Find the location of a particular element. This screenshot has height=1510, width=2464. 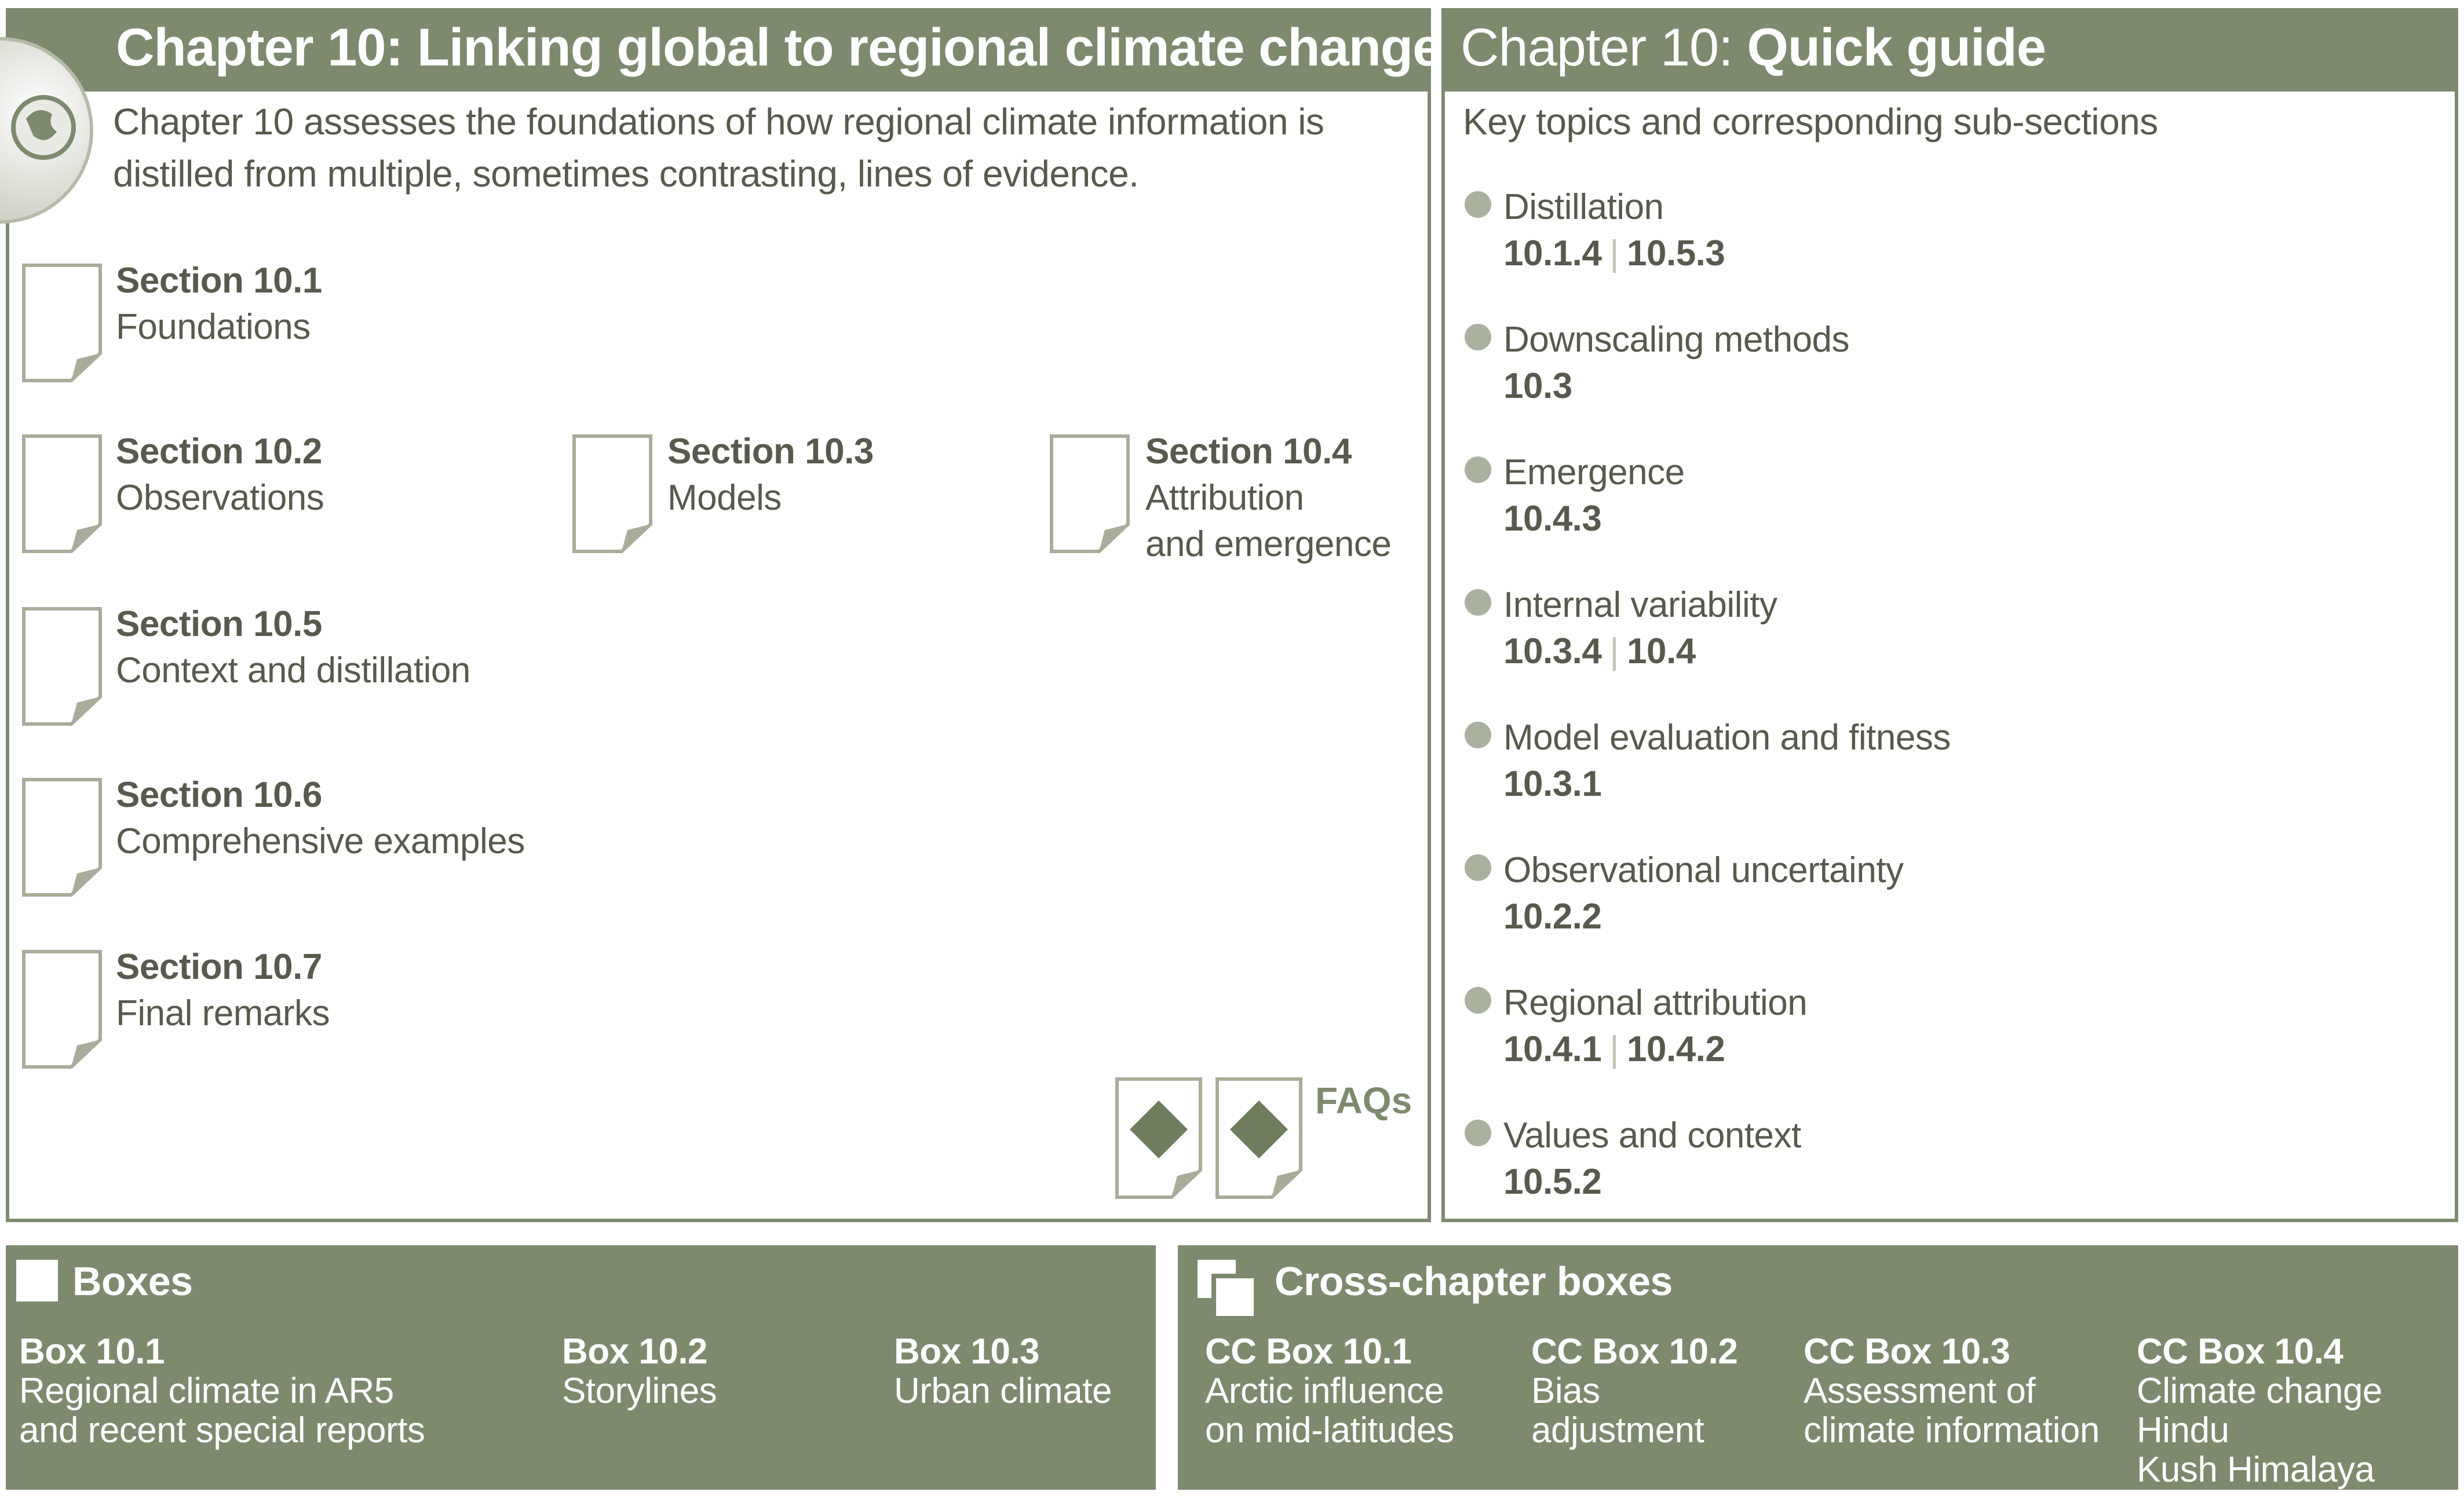

topic-section-refs: 10.3 is located at coordinates (1537, 387).